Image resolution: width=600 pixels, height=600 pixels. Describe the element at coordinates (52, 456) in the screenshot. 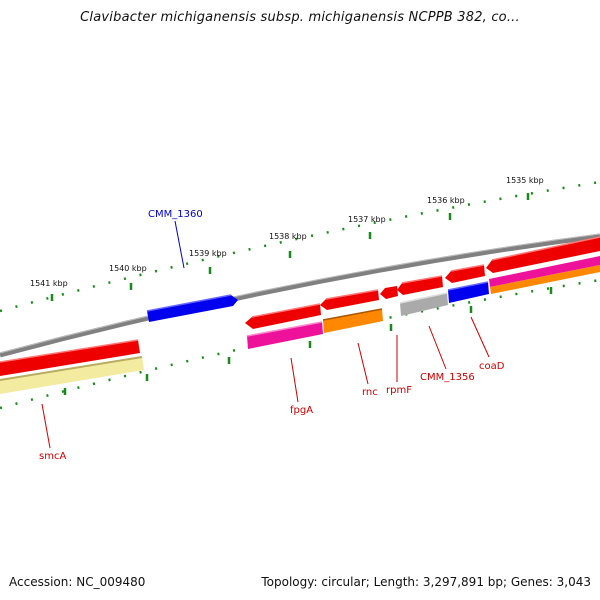

I see `label-smca: smcA` at that location.